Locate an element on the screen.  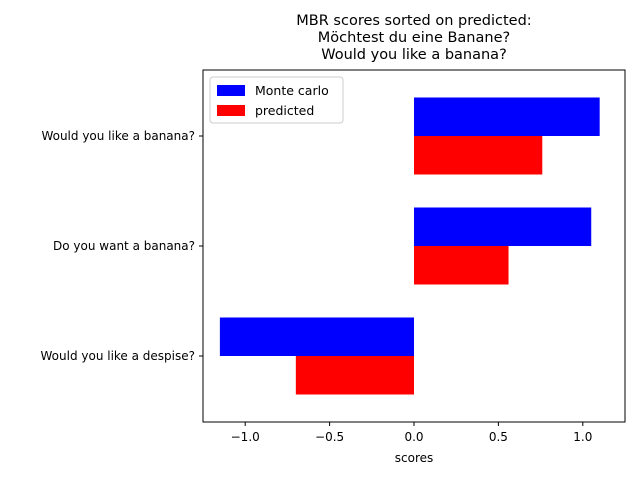
x-tick-label: −1.0 is located at coordinates (245, 437).